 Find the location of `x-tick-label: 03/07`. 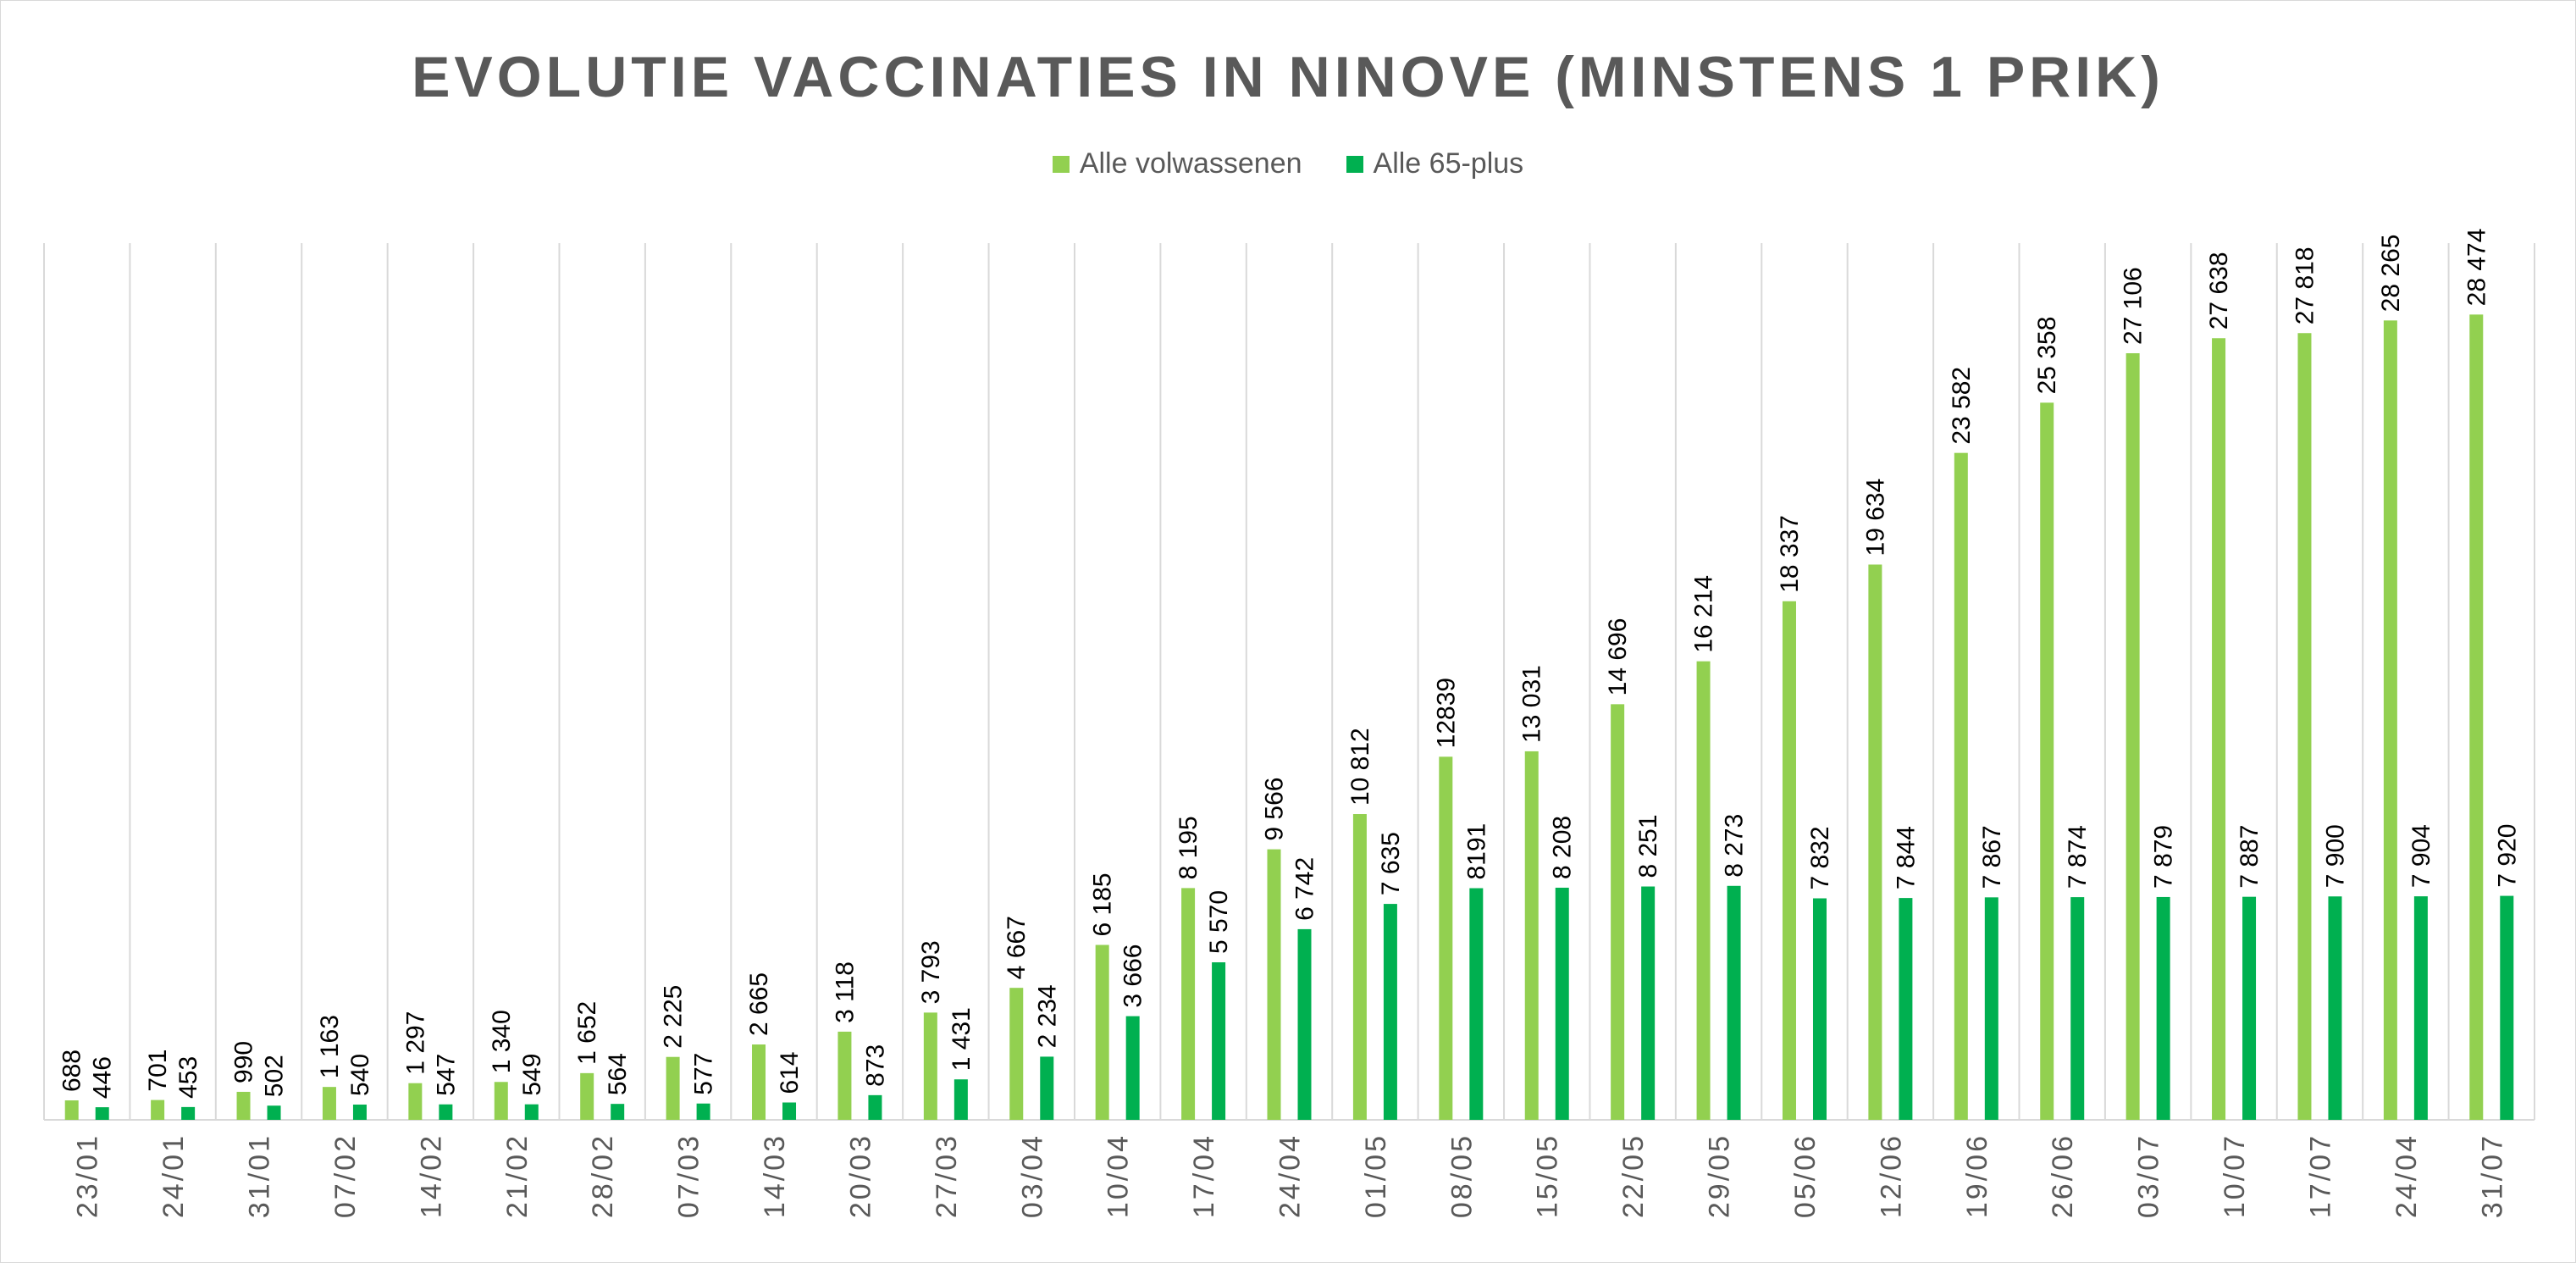

x-tick-label: 03/07 is located at coordinates (2149, 1175).